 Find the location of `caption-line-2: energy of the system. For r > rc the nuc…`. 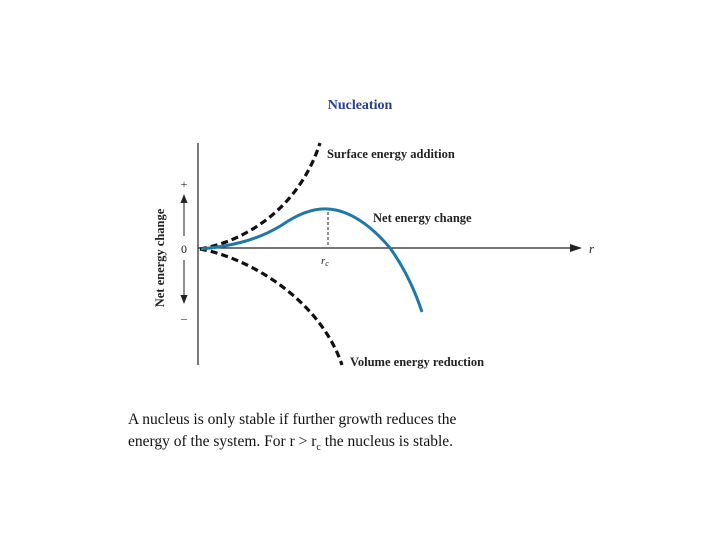

caption-line-2: energy of the system. For r > rc the nuc… is located at coordinates (368, 445).